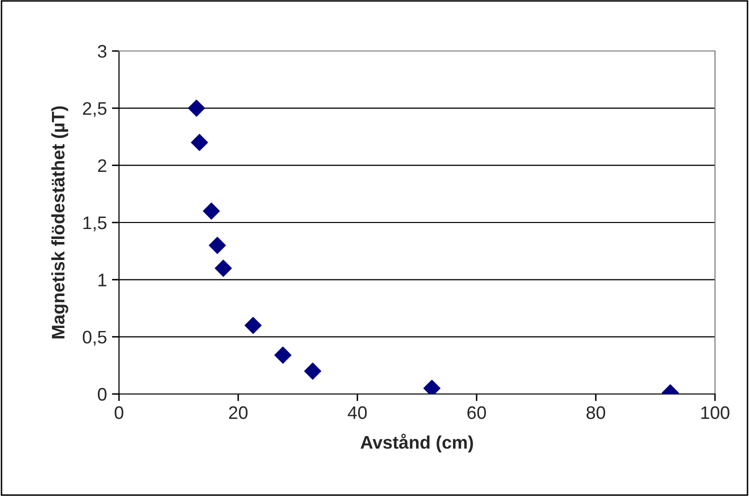 This screenshot has height=496, width=749. Describe the element at coordinates (715, 413) in the screenshot. I see `x-tick-label: 100` at that location.